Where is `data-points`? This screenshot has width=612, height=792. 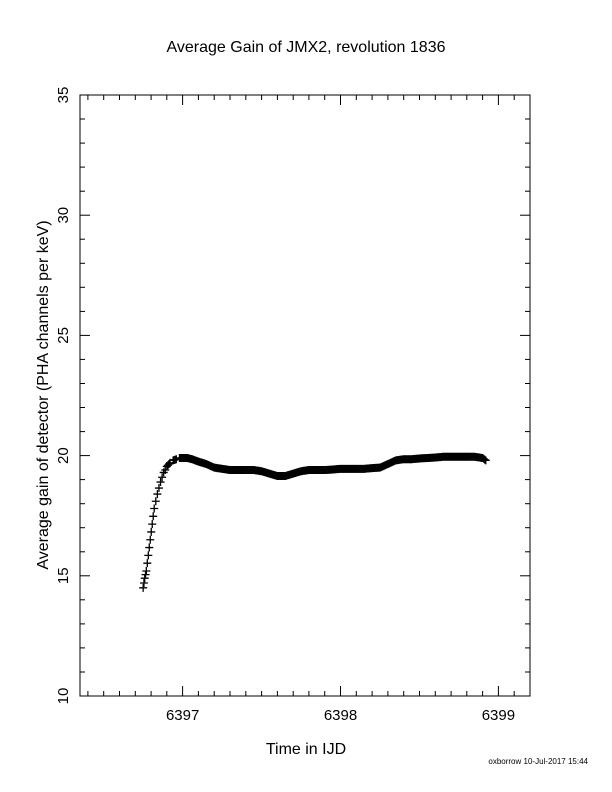 data-points is located at coordinates (314, 522).